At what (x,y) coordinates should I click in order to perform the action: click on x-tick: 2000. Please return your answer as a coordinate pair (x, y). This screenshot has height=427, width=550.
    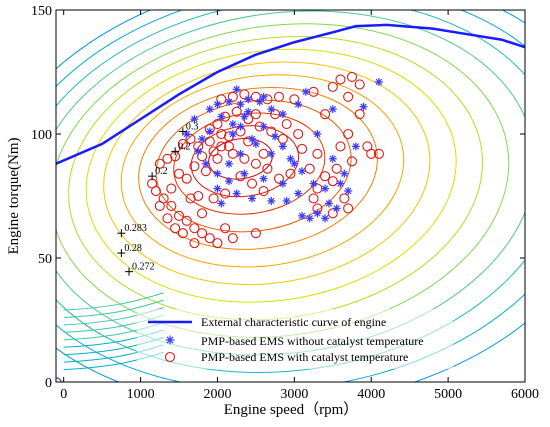
    Looking at the image, I should click on (217, 206).